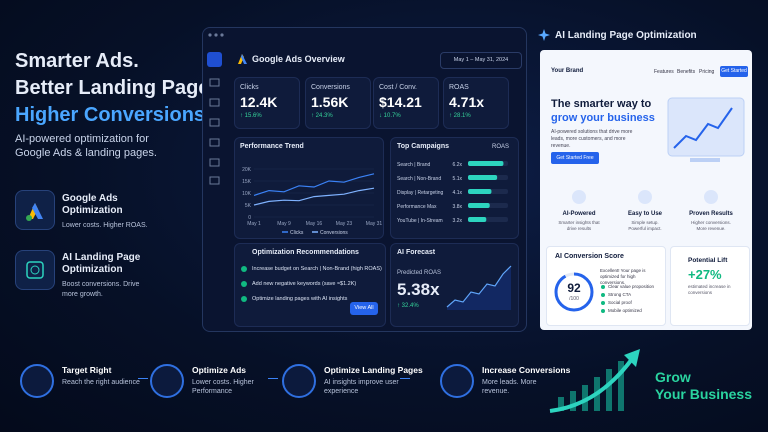  Describe the element at coordinates (606, 286) in the screenshot. I see `score-card` at that location.